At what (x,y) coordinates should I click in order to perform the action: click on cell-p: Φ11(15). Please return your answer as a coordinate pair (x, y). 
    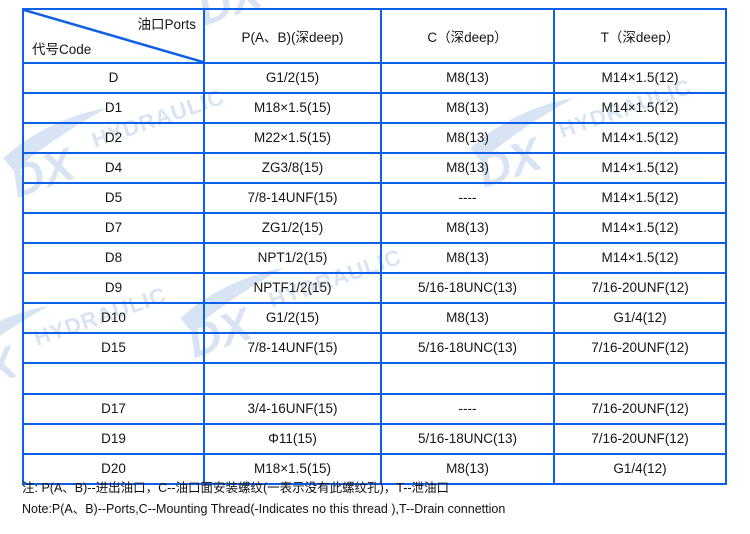
    Looking at the image, I should click on (292, 439).